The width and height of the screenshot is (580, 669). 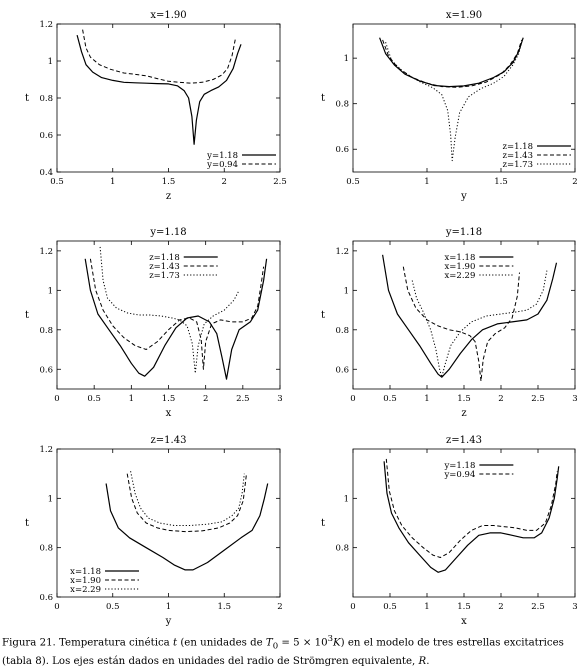 I want to click on caption-t: t, so click(x=175, y=643).